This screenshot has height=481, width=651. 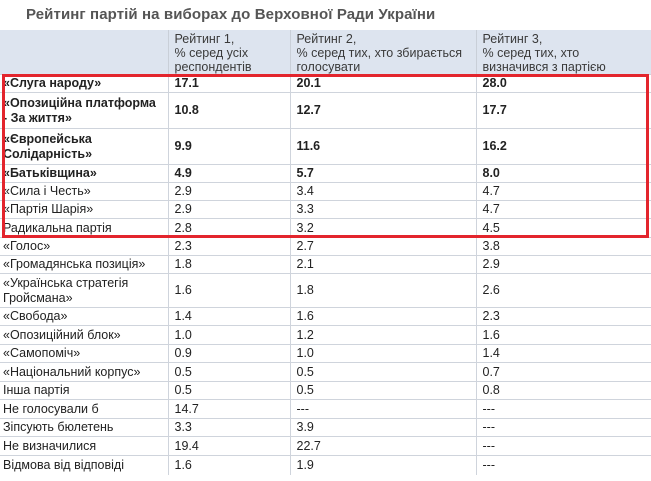 What do you see at coordinates (382, 446) in the screenshot?
I see `rating-2-cell: 22.7` at bounding box center [382, 446].